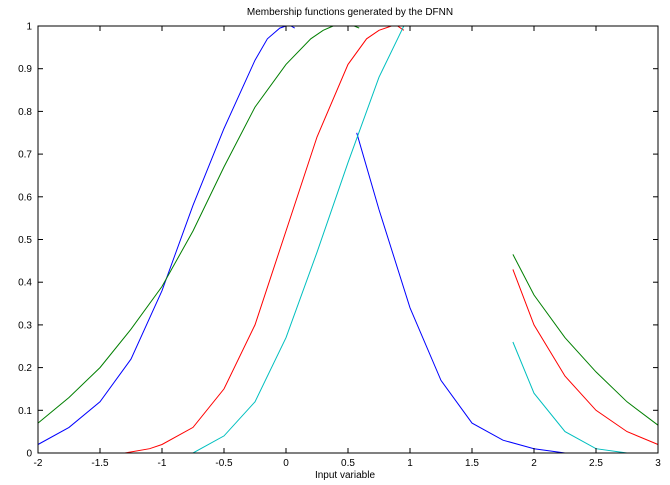 Image resolution: width=670 pixels, height=485 pixels. What do you see at coordinates (472, 463) in the screenshot?
I see `x-tick-label: 1.5` at bounding box center [472, 463].